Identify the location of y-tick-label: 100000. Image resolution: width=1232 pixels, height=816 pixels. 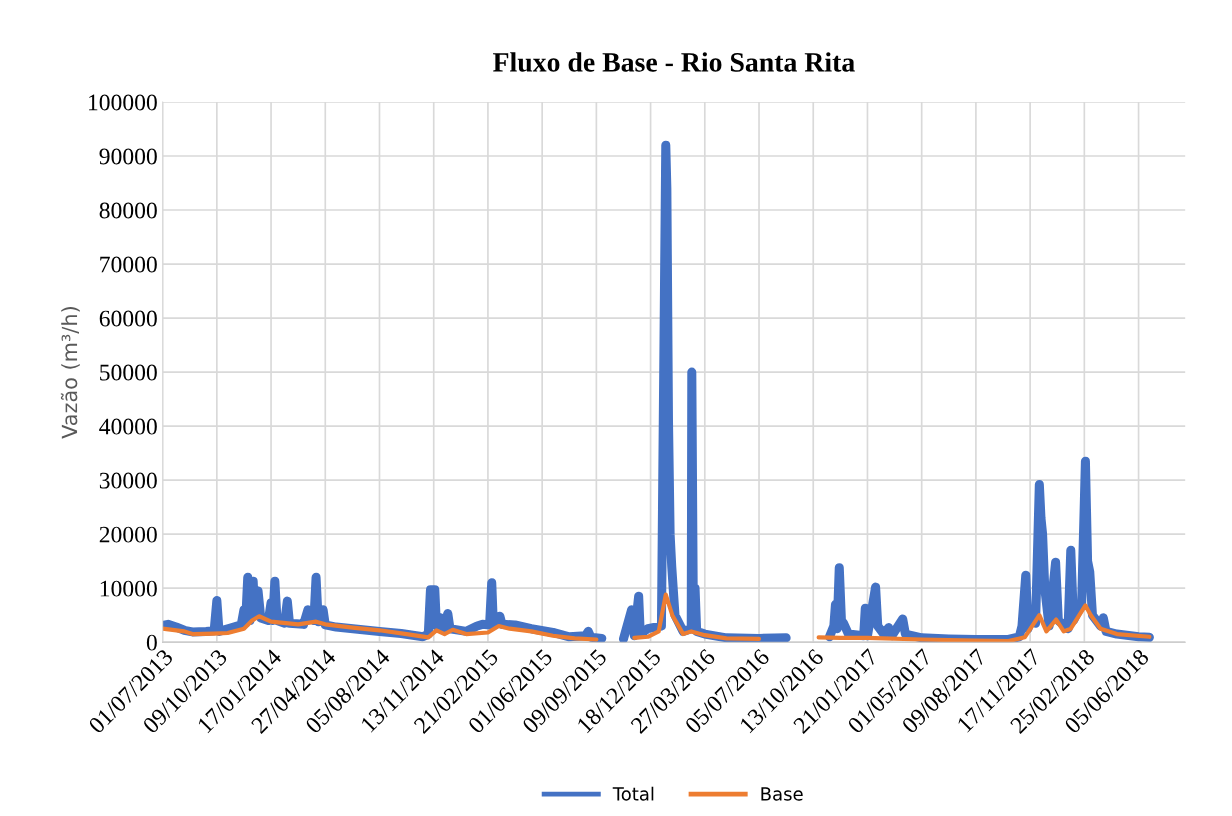
(123, 102).